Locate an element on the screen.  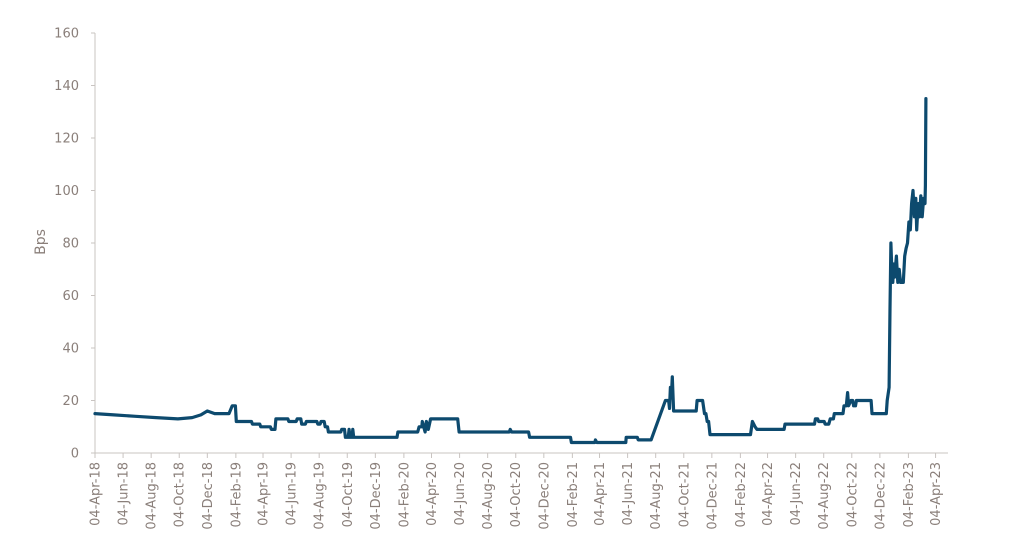
x-tick-label: 04-Oct-22 is located at coordinates (852, 494).